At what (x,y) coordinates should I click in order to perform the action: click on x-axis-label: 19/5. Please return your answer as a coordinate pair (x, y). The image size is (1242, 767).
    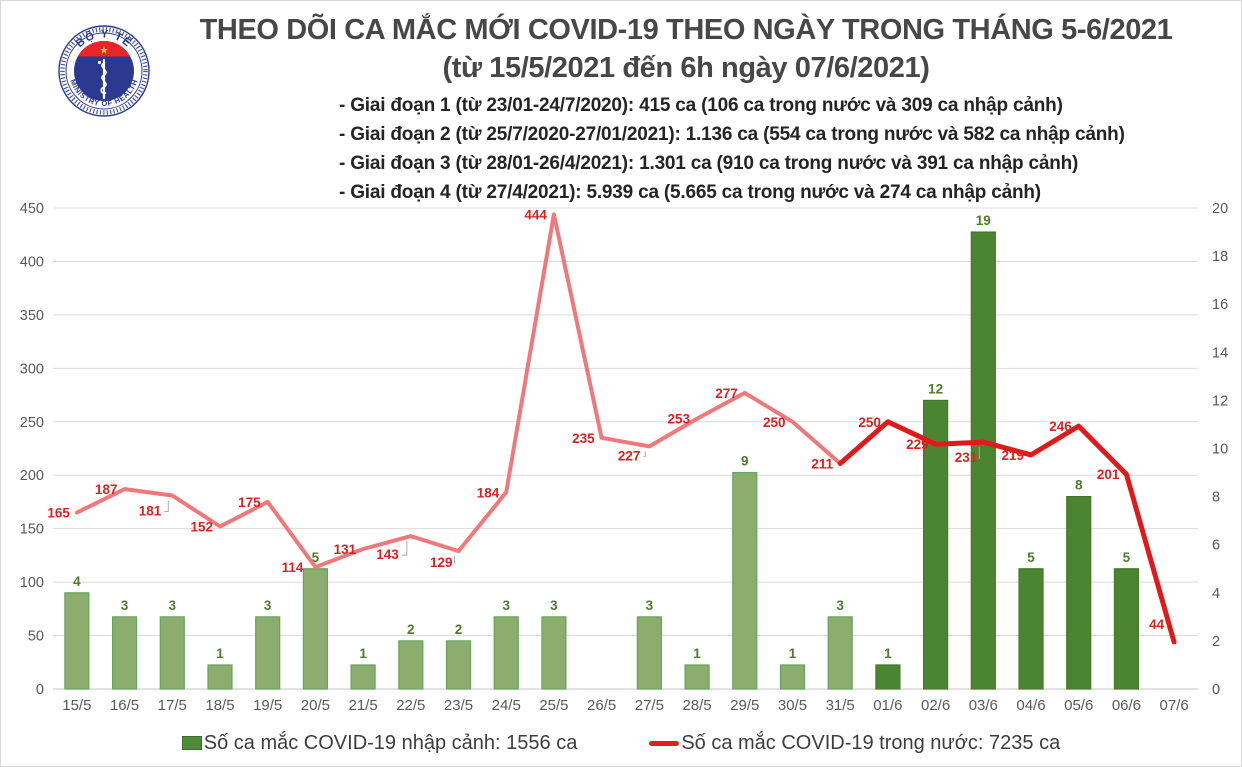
    Looking at the image, I should click on (267, 705).